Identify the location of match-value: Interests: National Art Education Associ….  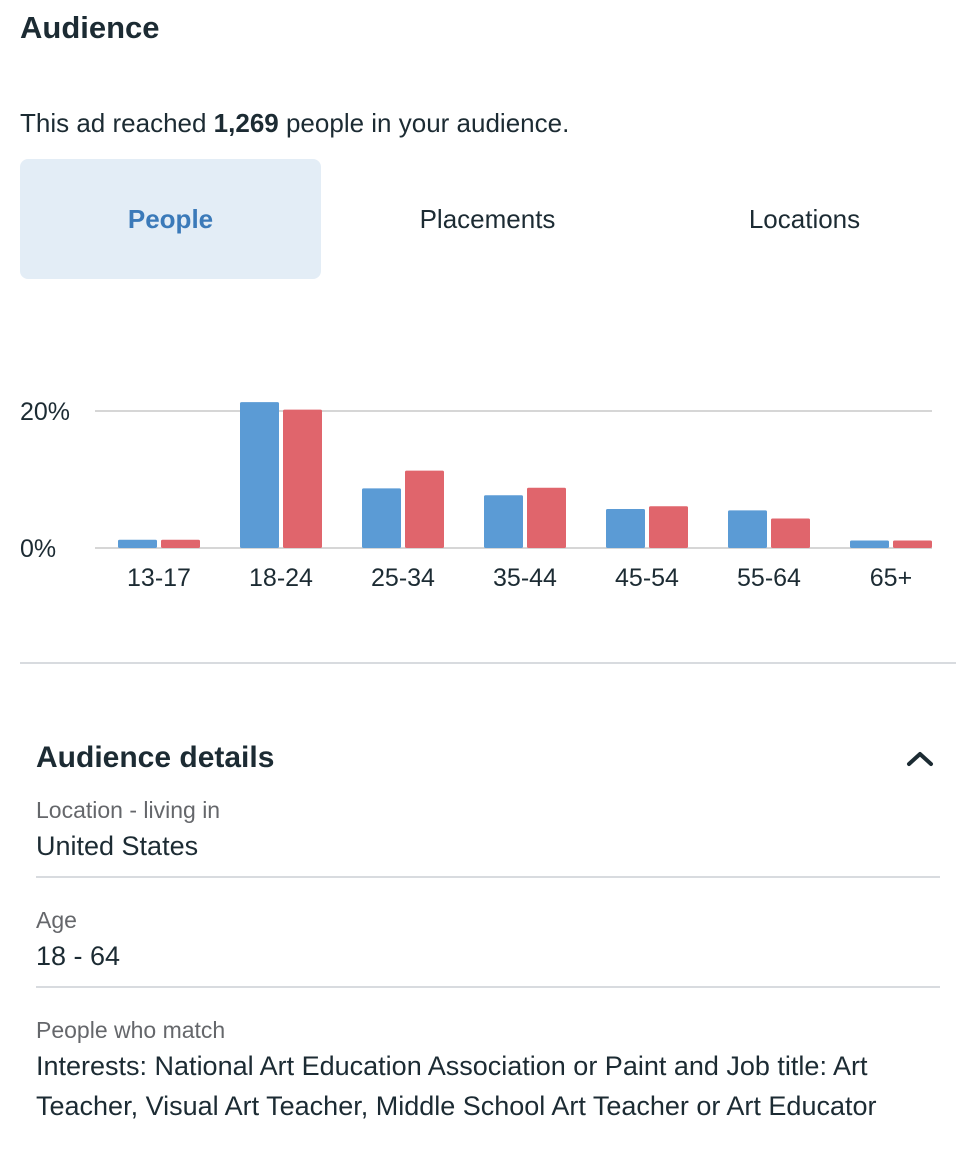
(456, 1086).